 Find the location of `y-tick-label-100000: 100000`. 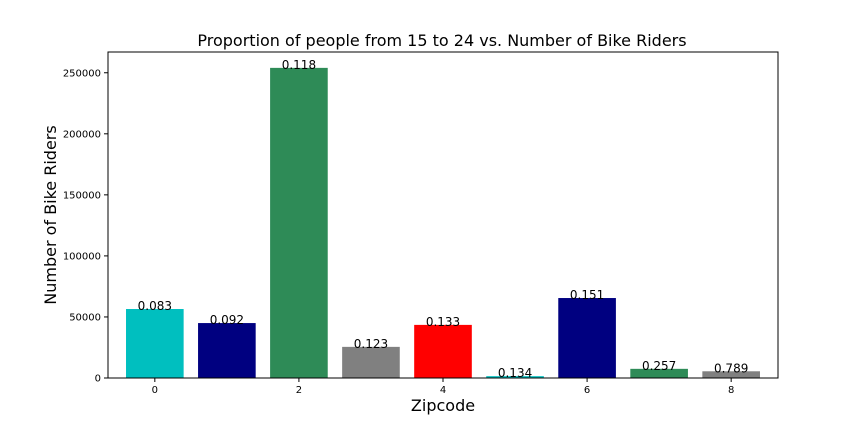

y-tick-label-100000: 100000 is located at coordinates (82, 256).